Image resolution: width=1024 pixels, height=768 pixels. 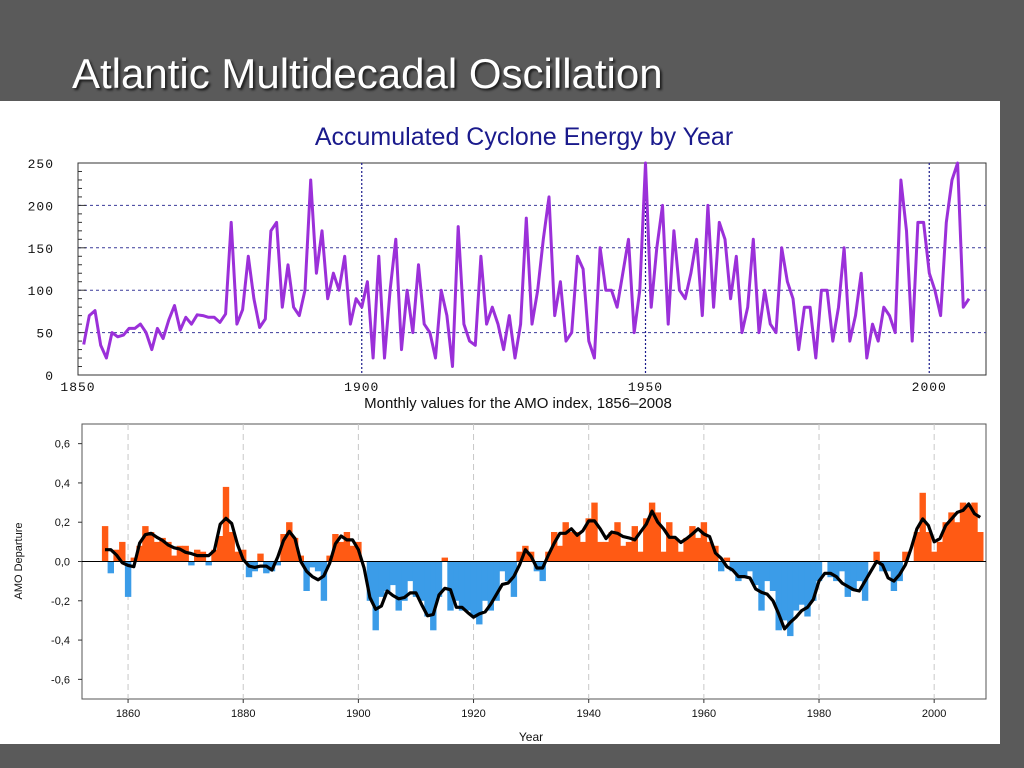 I want to click on amo-y-tick-label: -0,2, so click(x=60, y=602).